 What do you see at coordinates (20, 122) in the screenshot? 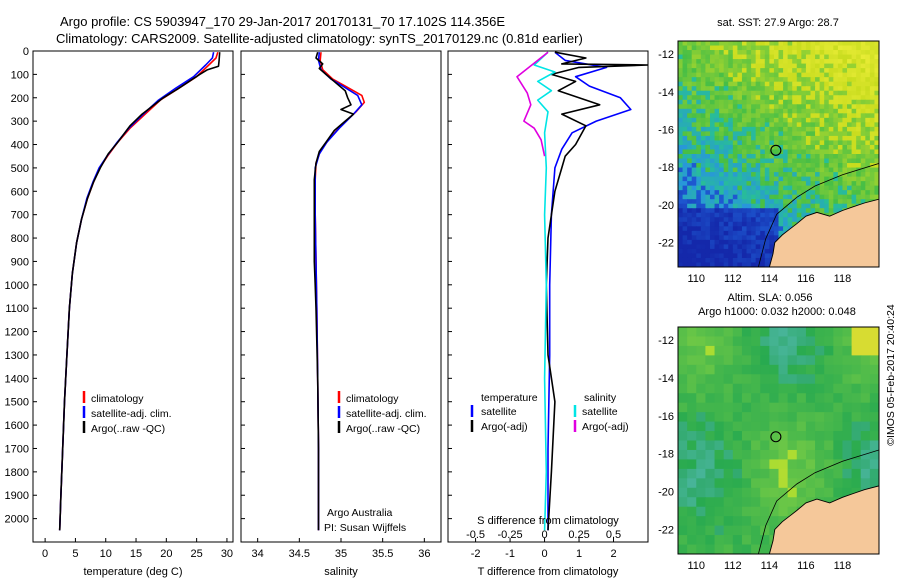
I see `y-tick-label: 300` at bounding box center [20, 122].